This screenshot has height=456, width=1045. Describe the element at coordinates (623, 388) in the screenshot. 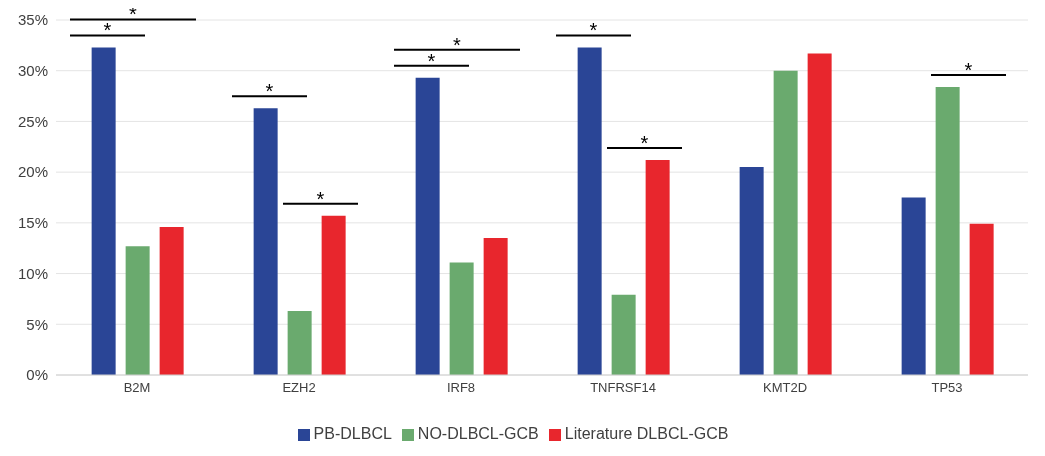

I see `x-tick-label: TNFRSF14` at that location.